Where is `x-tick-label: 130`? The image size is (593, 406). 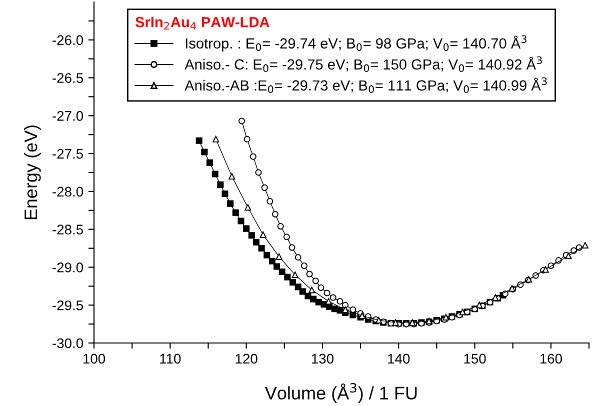 x-tick-label: 130 is located at coordinates (323, 359).